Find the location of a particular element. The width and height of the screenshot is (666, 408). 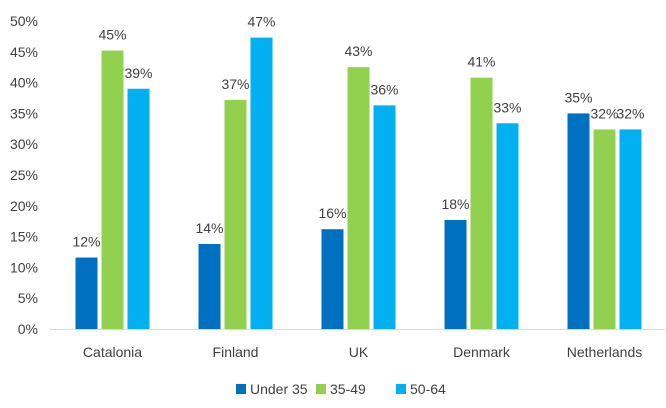

data-label: 36% is located at coordinates (384, 89).